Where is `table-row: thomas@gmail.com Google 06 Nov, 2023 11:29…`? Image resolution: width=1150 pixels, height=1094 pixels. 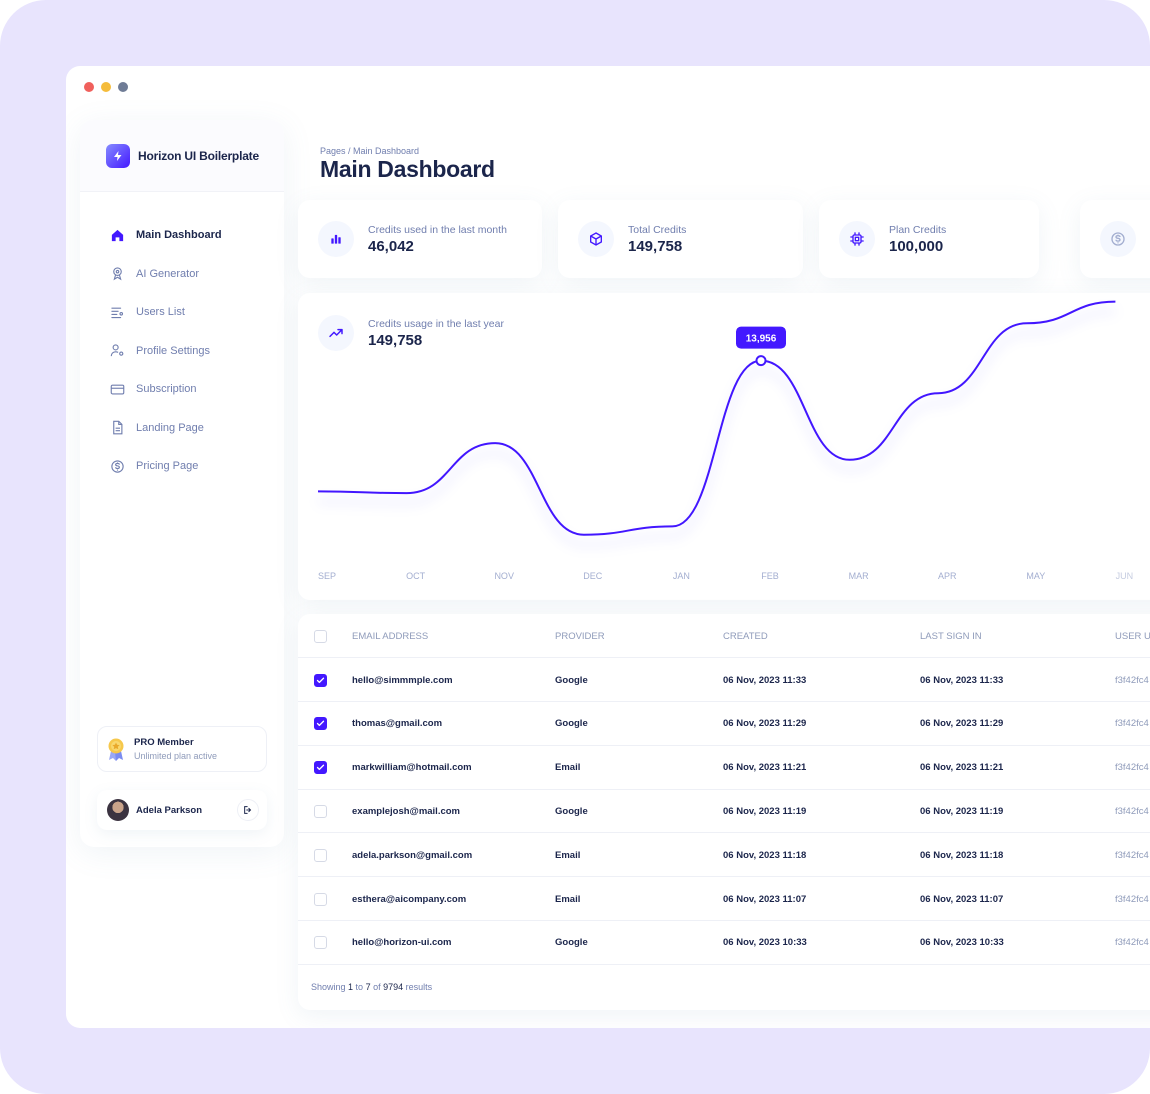 table-row: thomas@gmail.com Google 06 Nov, 2023 11:29… is located at coordinates (724, 724).